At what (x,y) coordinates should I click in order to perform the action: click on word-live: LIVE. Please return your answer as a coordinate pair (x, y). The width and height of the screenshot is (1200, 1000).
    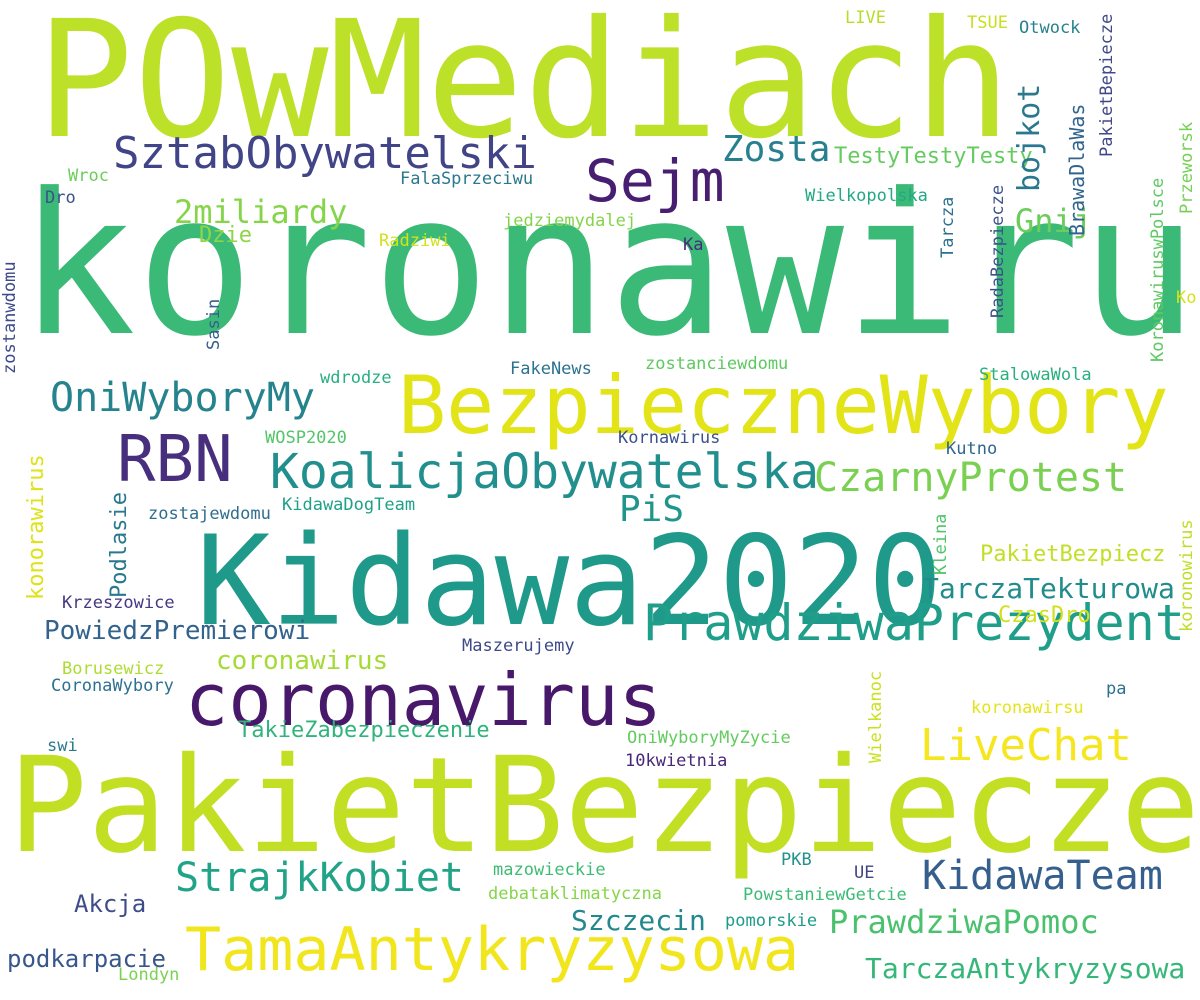
    Looking at the image, I should click on (865, 18).